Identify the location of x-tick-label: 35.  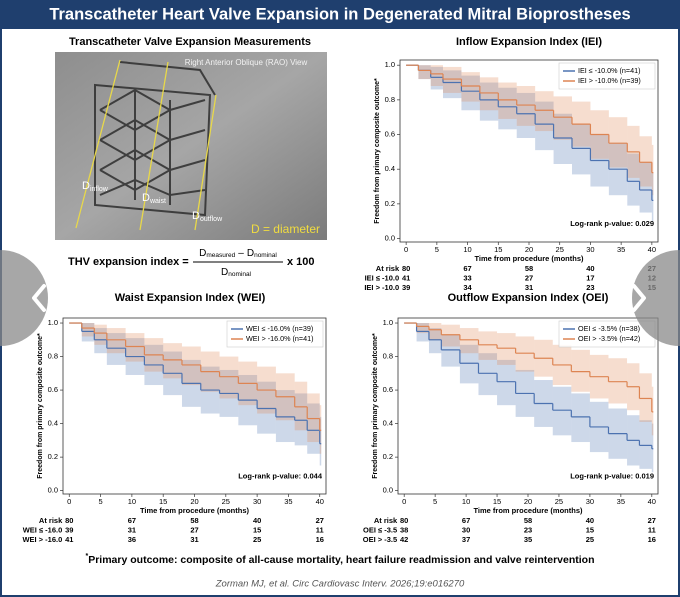
(621, 249).